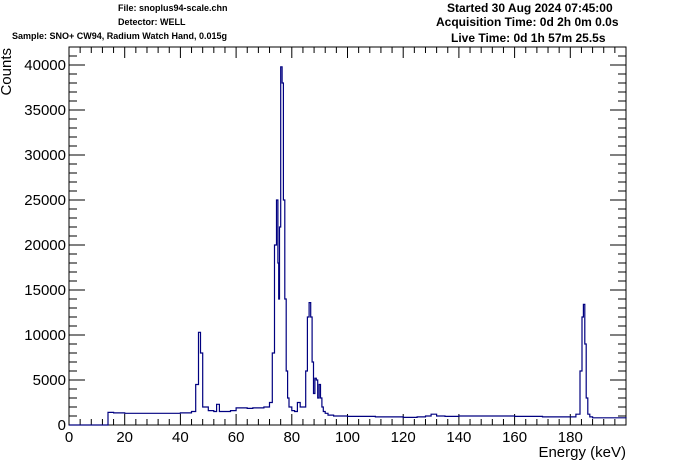 The width and height of the screenshot is (696, 472). I want to click on y-tick-label: 40000, so click(45, 65).